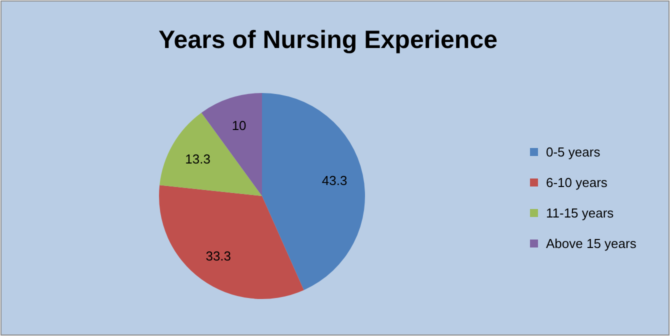 The width and height of the screenshot is (670, 336). Describe the element at coordinates (197, 158) in the screenshot. I see `data-label: 13.3` at that location.